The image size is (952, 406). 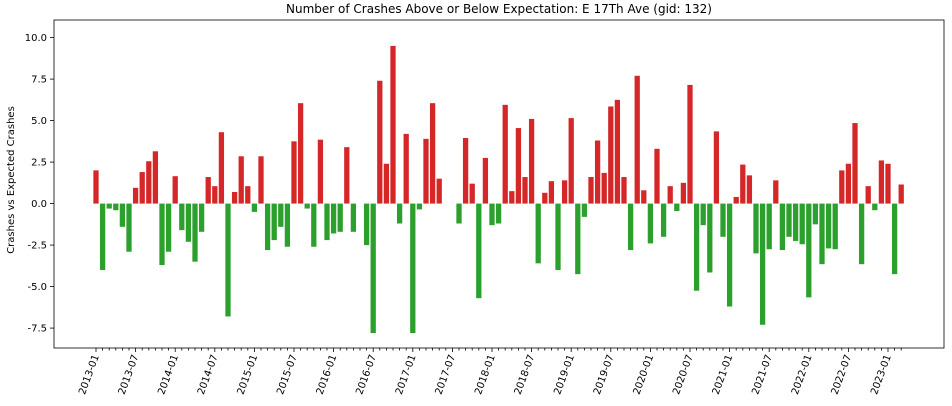 I want to click on x-tick-label: 2014-01, so click(x=168, y=374).